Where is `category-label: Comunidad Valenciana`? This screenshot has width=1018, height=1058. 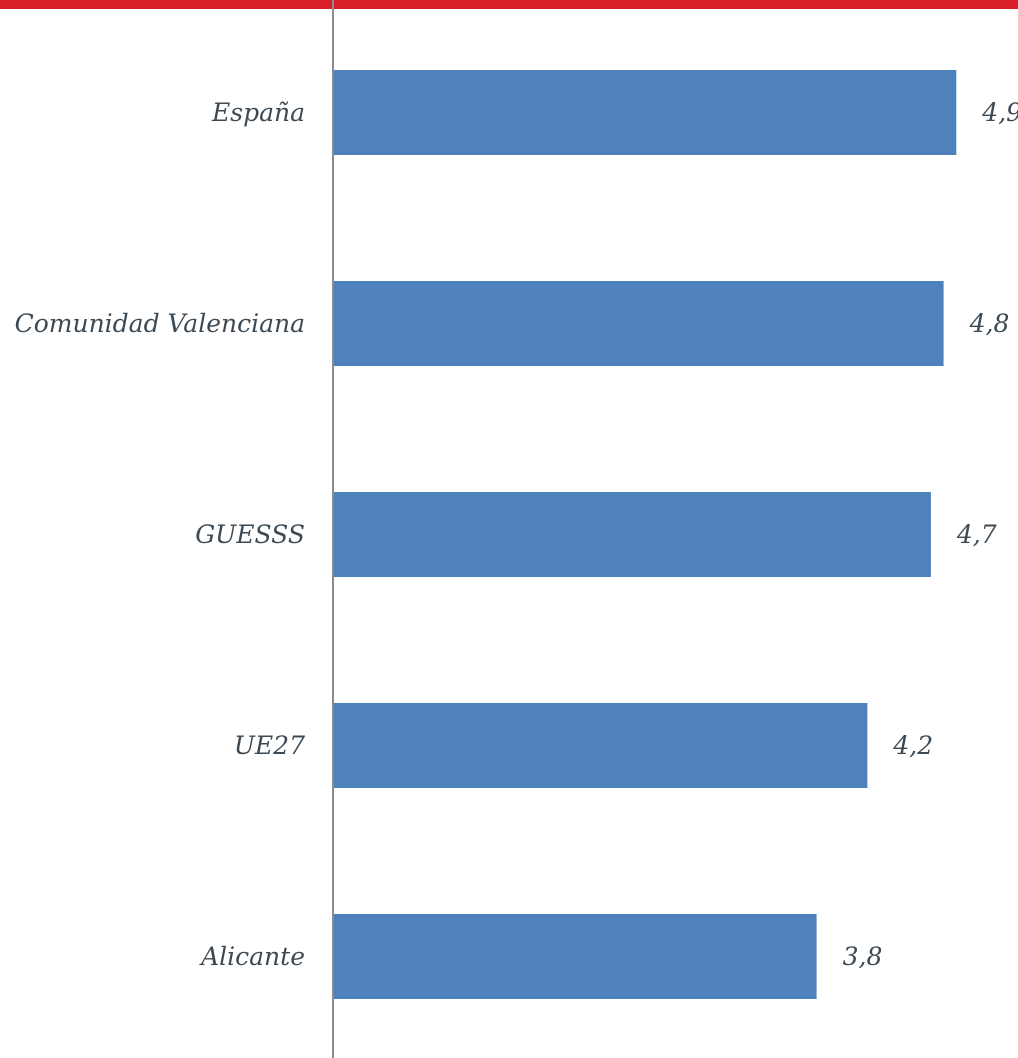 category-label: Comunidad Valenciana is located at coordinates (160, 323).